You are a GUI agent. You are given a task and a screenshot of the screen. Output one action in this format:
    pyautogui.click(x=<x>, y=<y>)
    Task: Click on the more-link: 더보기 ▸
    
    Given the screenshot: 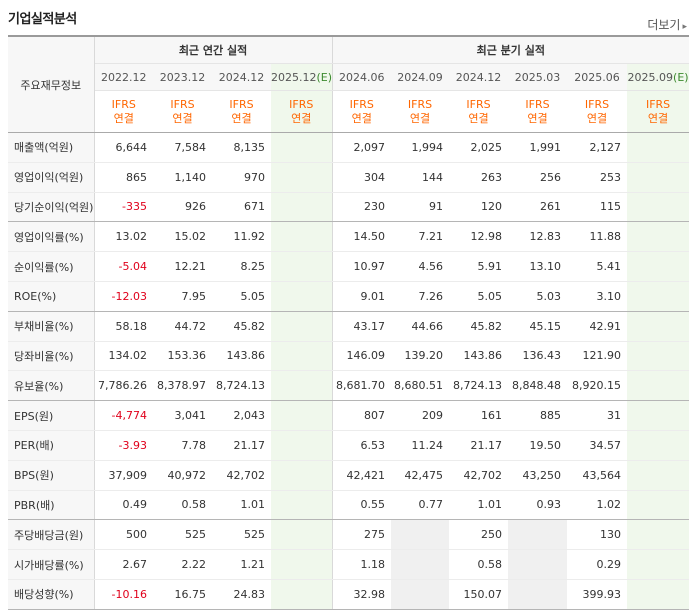 What is the action you would take?
    pyautogui.click(x=667, y=24)
    